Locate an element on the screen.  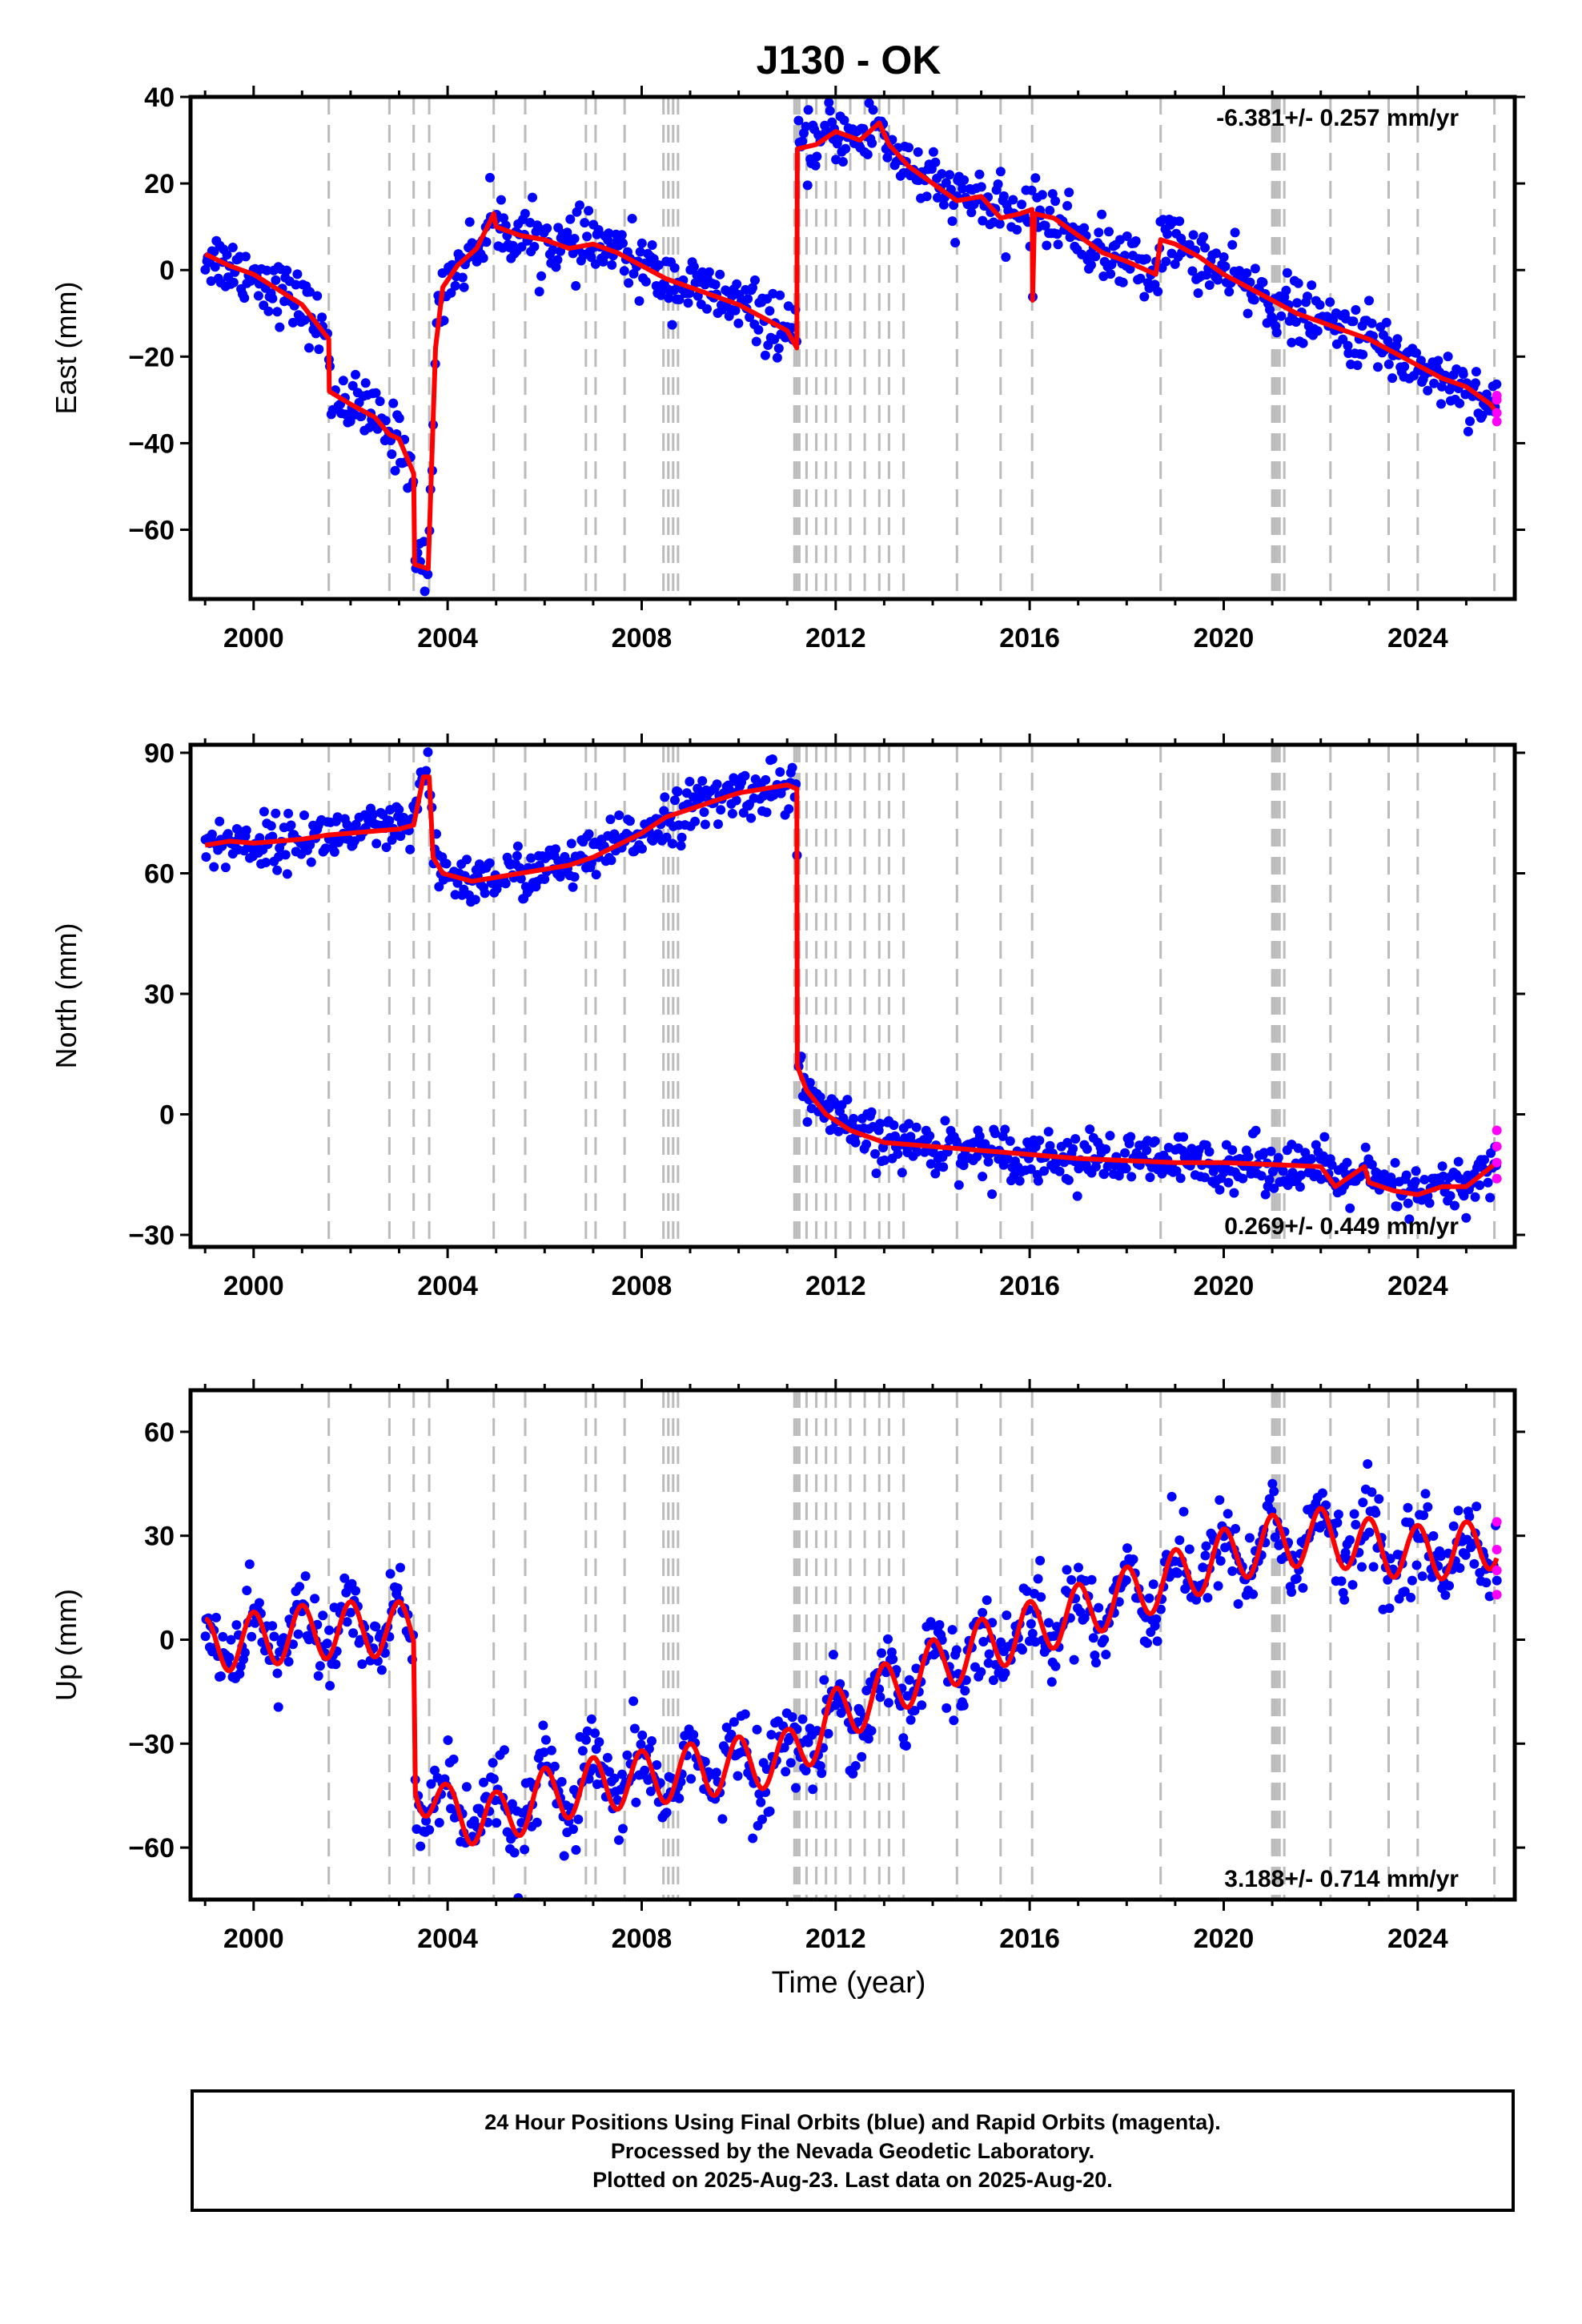
y-tick-label: 90 is located at coordinates (159, 753).